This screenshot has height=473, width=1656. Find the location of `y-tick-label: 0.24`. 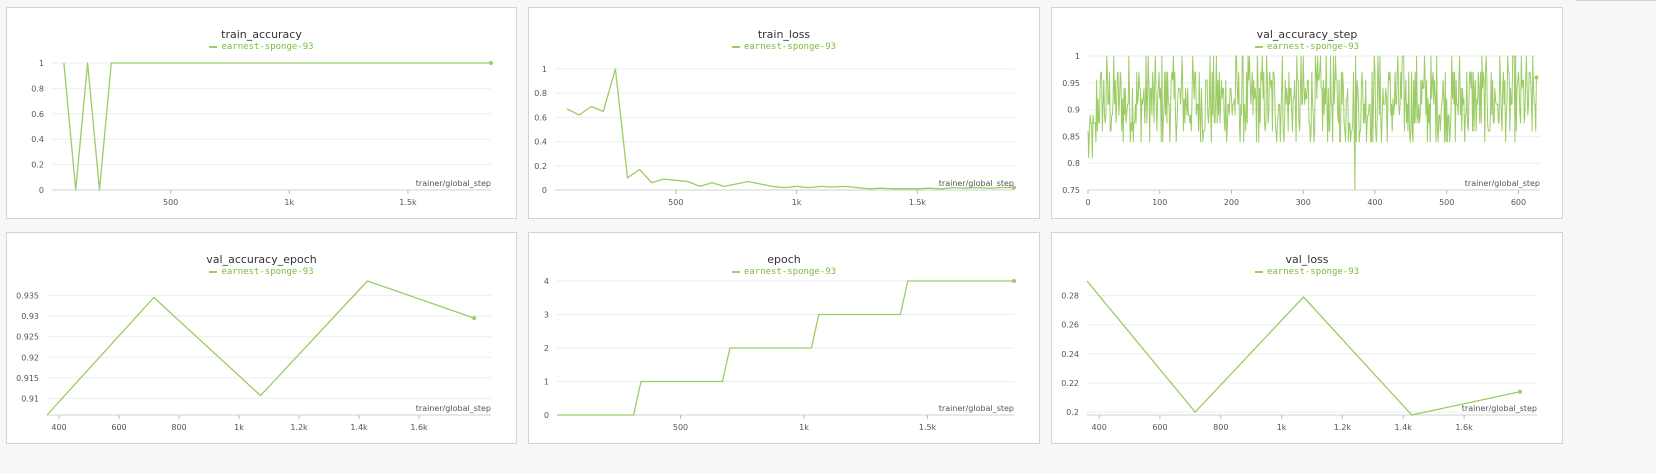

y-tick-label: 0.24 is located at coordinates (1070, 354).